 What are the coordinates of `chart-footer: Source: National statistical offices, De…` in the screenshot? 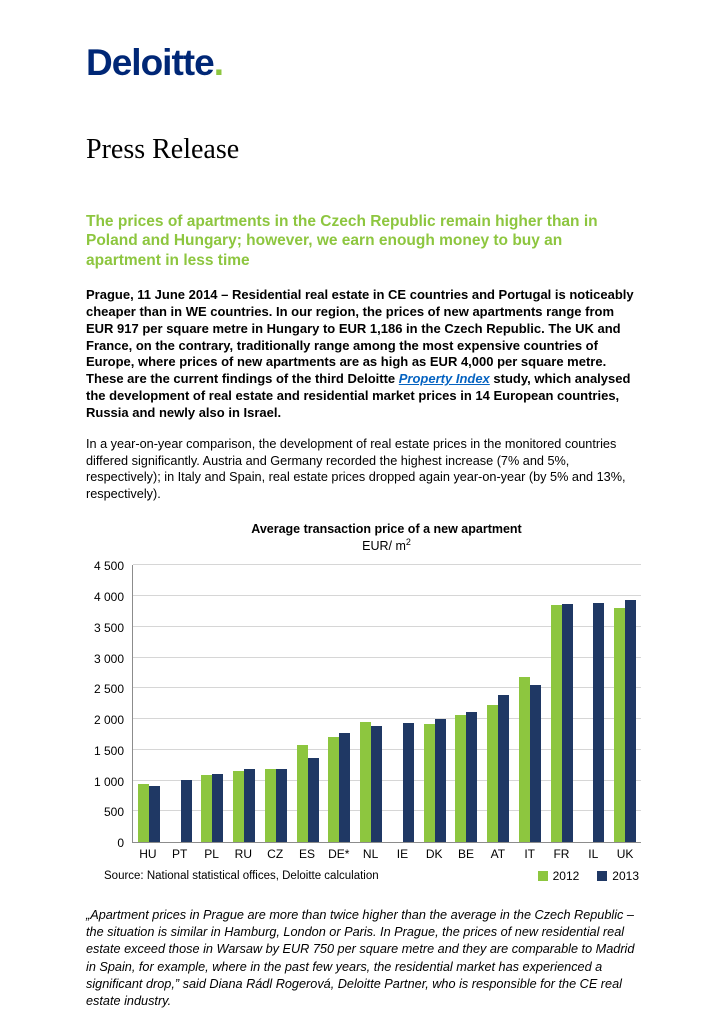 It's located at (363, 876).